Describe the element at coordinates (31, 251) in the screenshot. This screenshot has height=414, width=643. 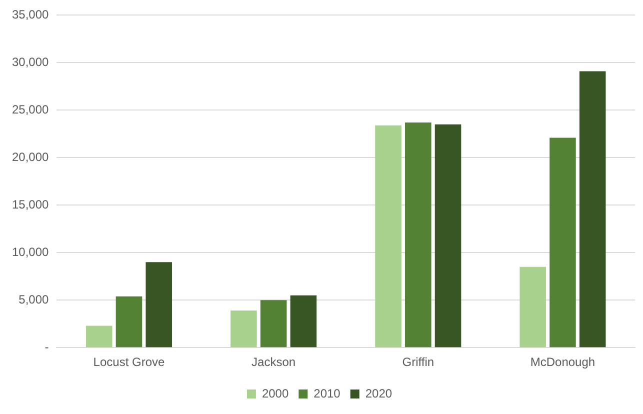
I see `y-tick-label: 10,000` at that location.